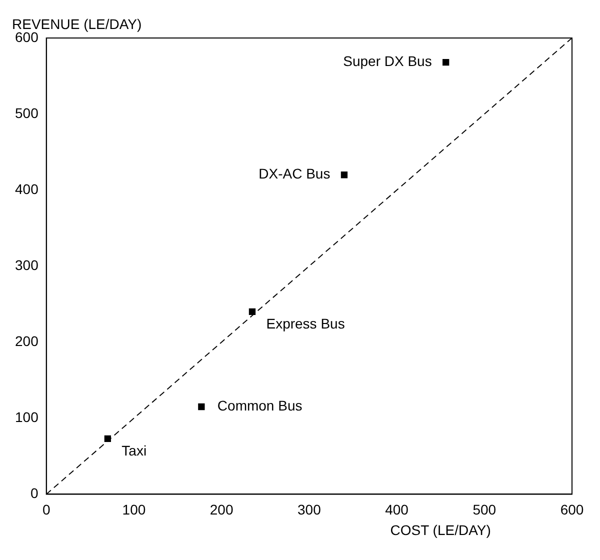 This screenshot has width=600, height=560. What do you see at coordinates (27, 264) in the screenshot?
I see `y-tick-label: 300` at bounding box center [27, 264].